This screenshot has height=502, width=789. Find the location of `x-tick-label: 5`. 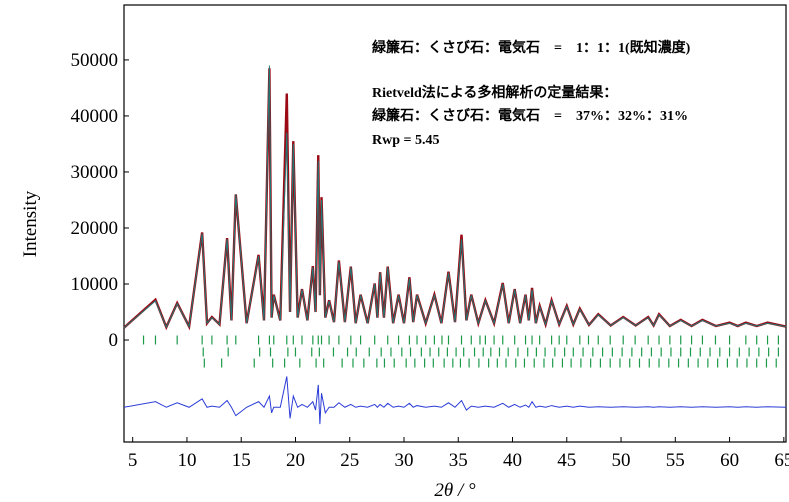

x-tick-label: 5 is located at coordinates (133, 460).